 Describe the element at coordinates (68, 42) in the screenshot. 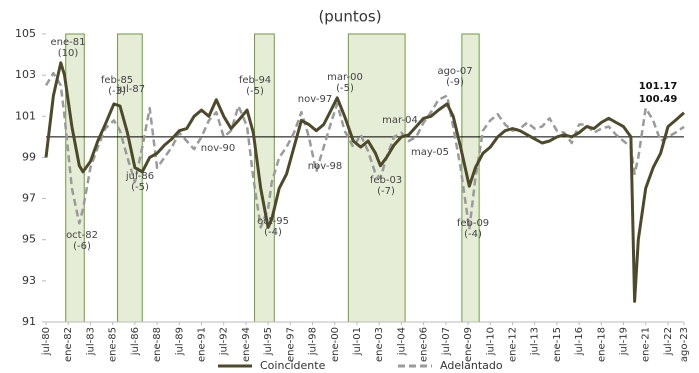

I see `annotation: ene-81` at that location.